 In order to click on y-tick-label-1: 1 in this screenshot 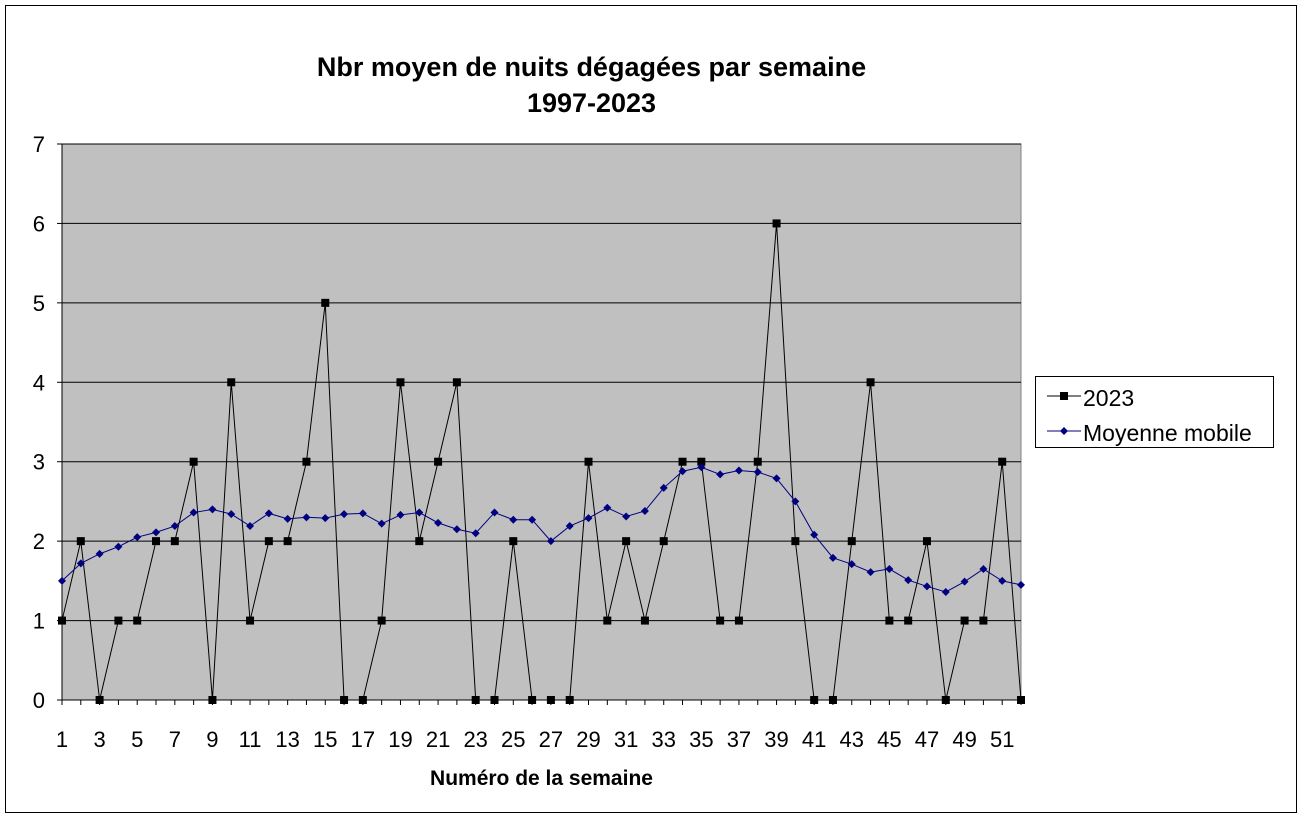, I will do `click(39, 621)`.